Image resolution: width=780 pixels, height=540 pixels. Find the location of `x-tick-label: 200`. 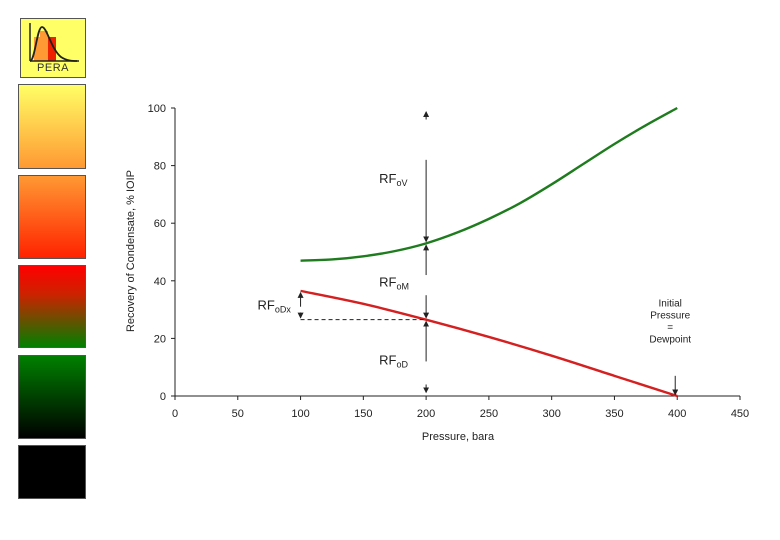

x-tick-label: 200 is located at coordinates (426, 414).